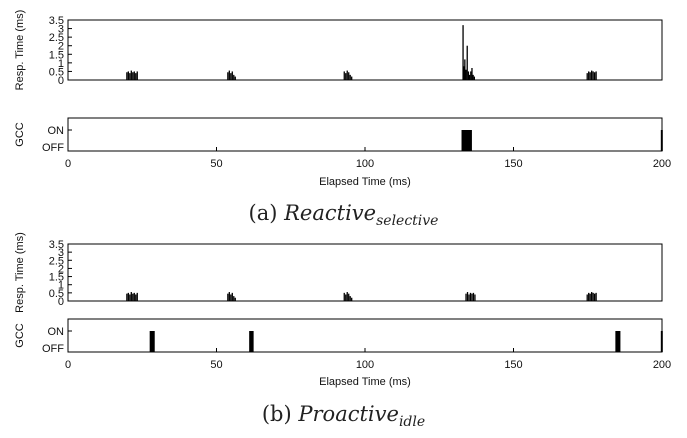 The image size is (687, 438). I want to click on y-tick-label: 3, so click(61, 30).